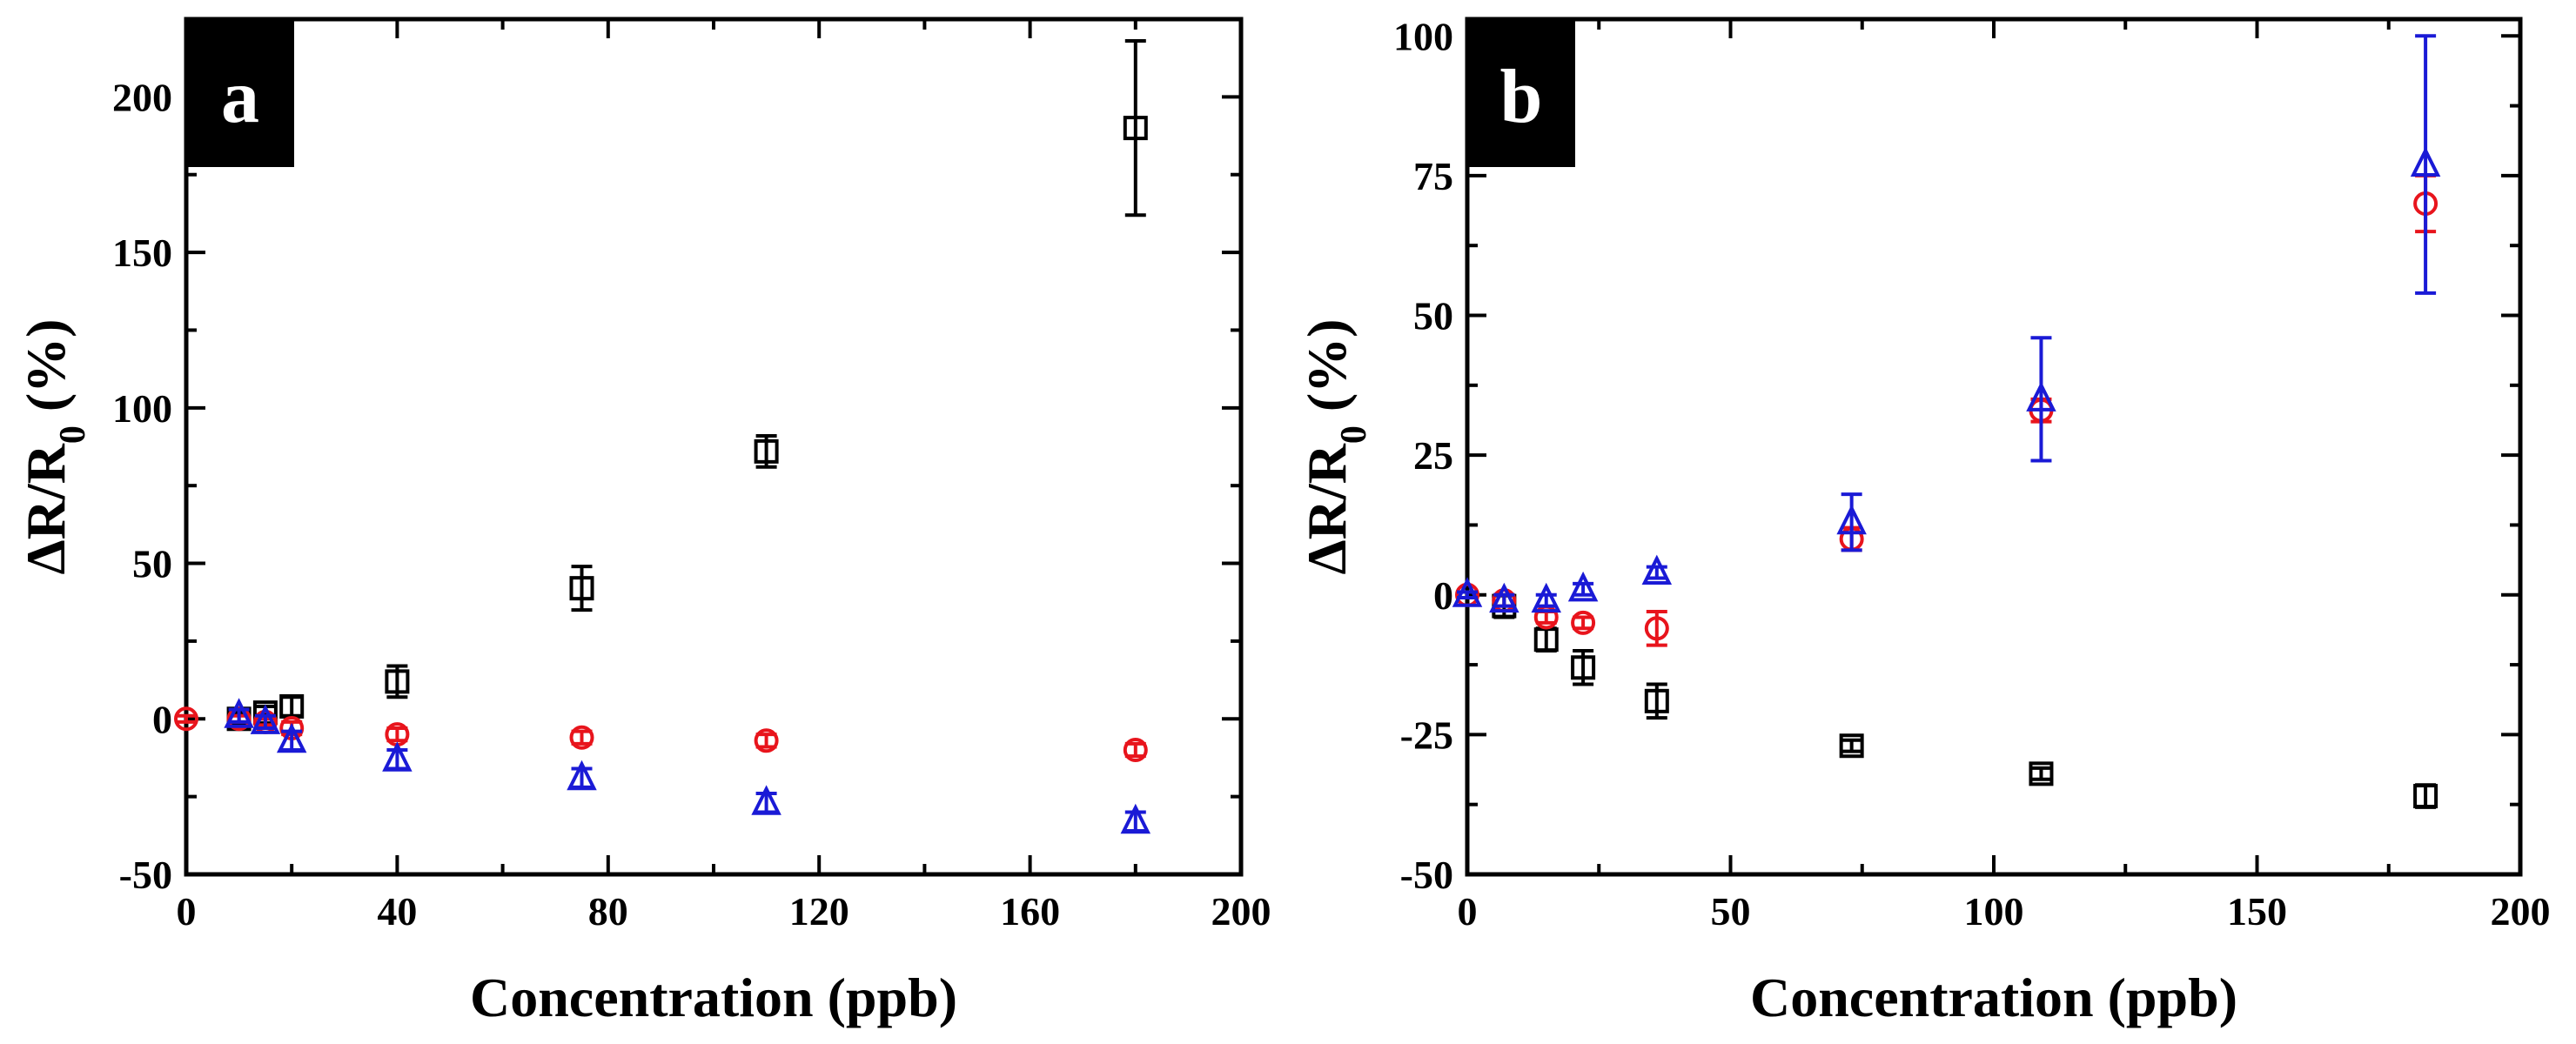  I want to click on x-tick-label: 50, so click(1731, 911).